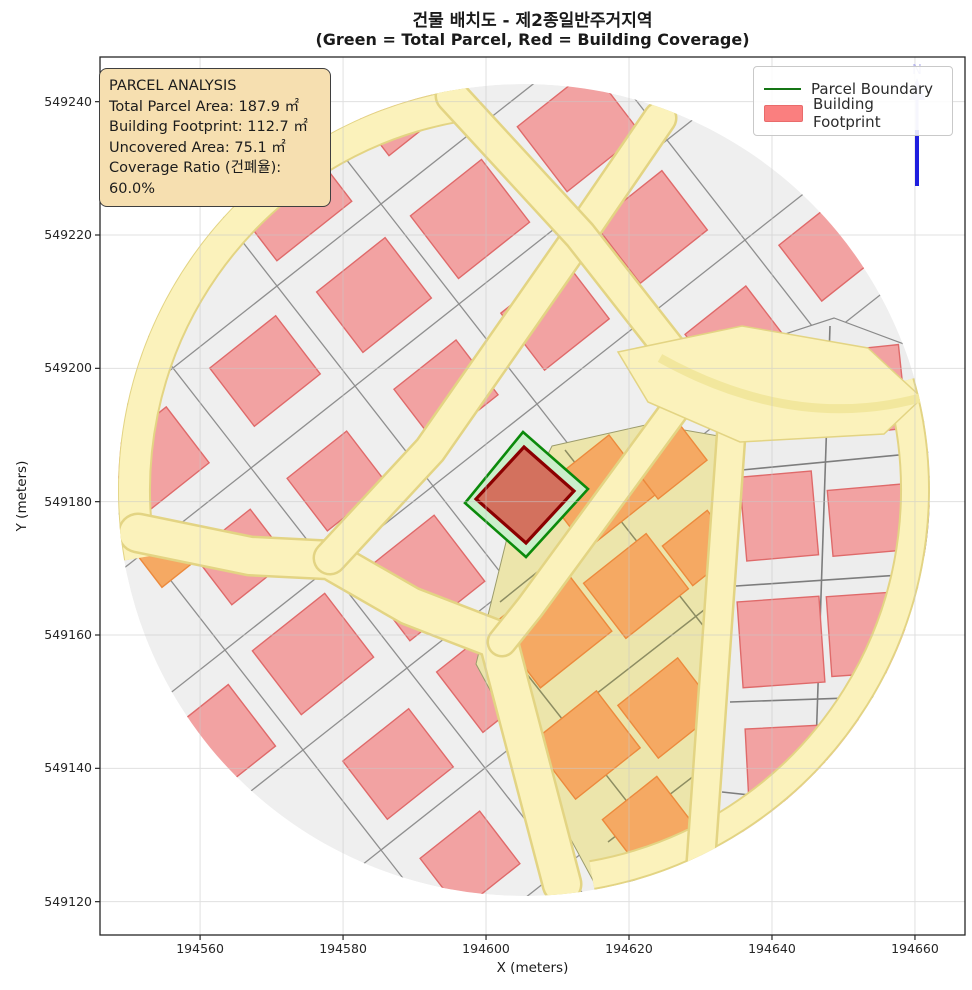 The width and height of the screenshot is (972, 990). What do you see at coordinates (872, 89) in the screenshot?
I see `legend-label: Parcel Boundary` at bounding box center [872, 89].